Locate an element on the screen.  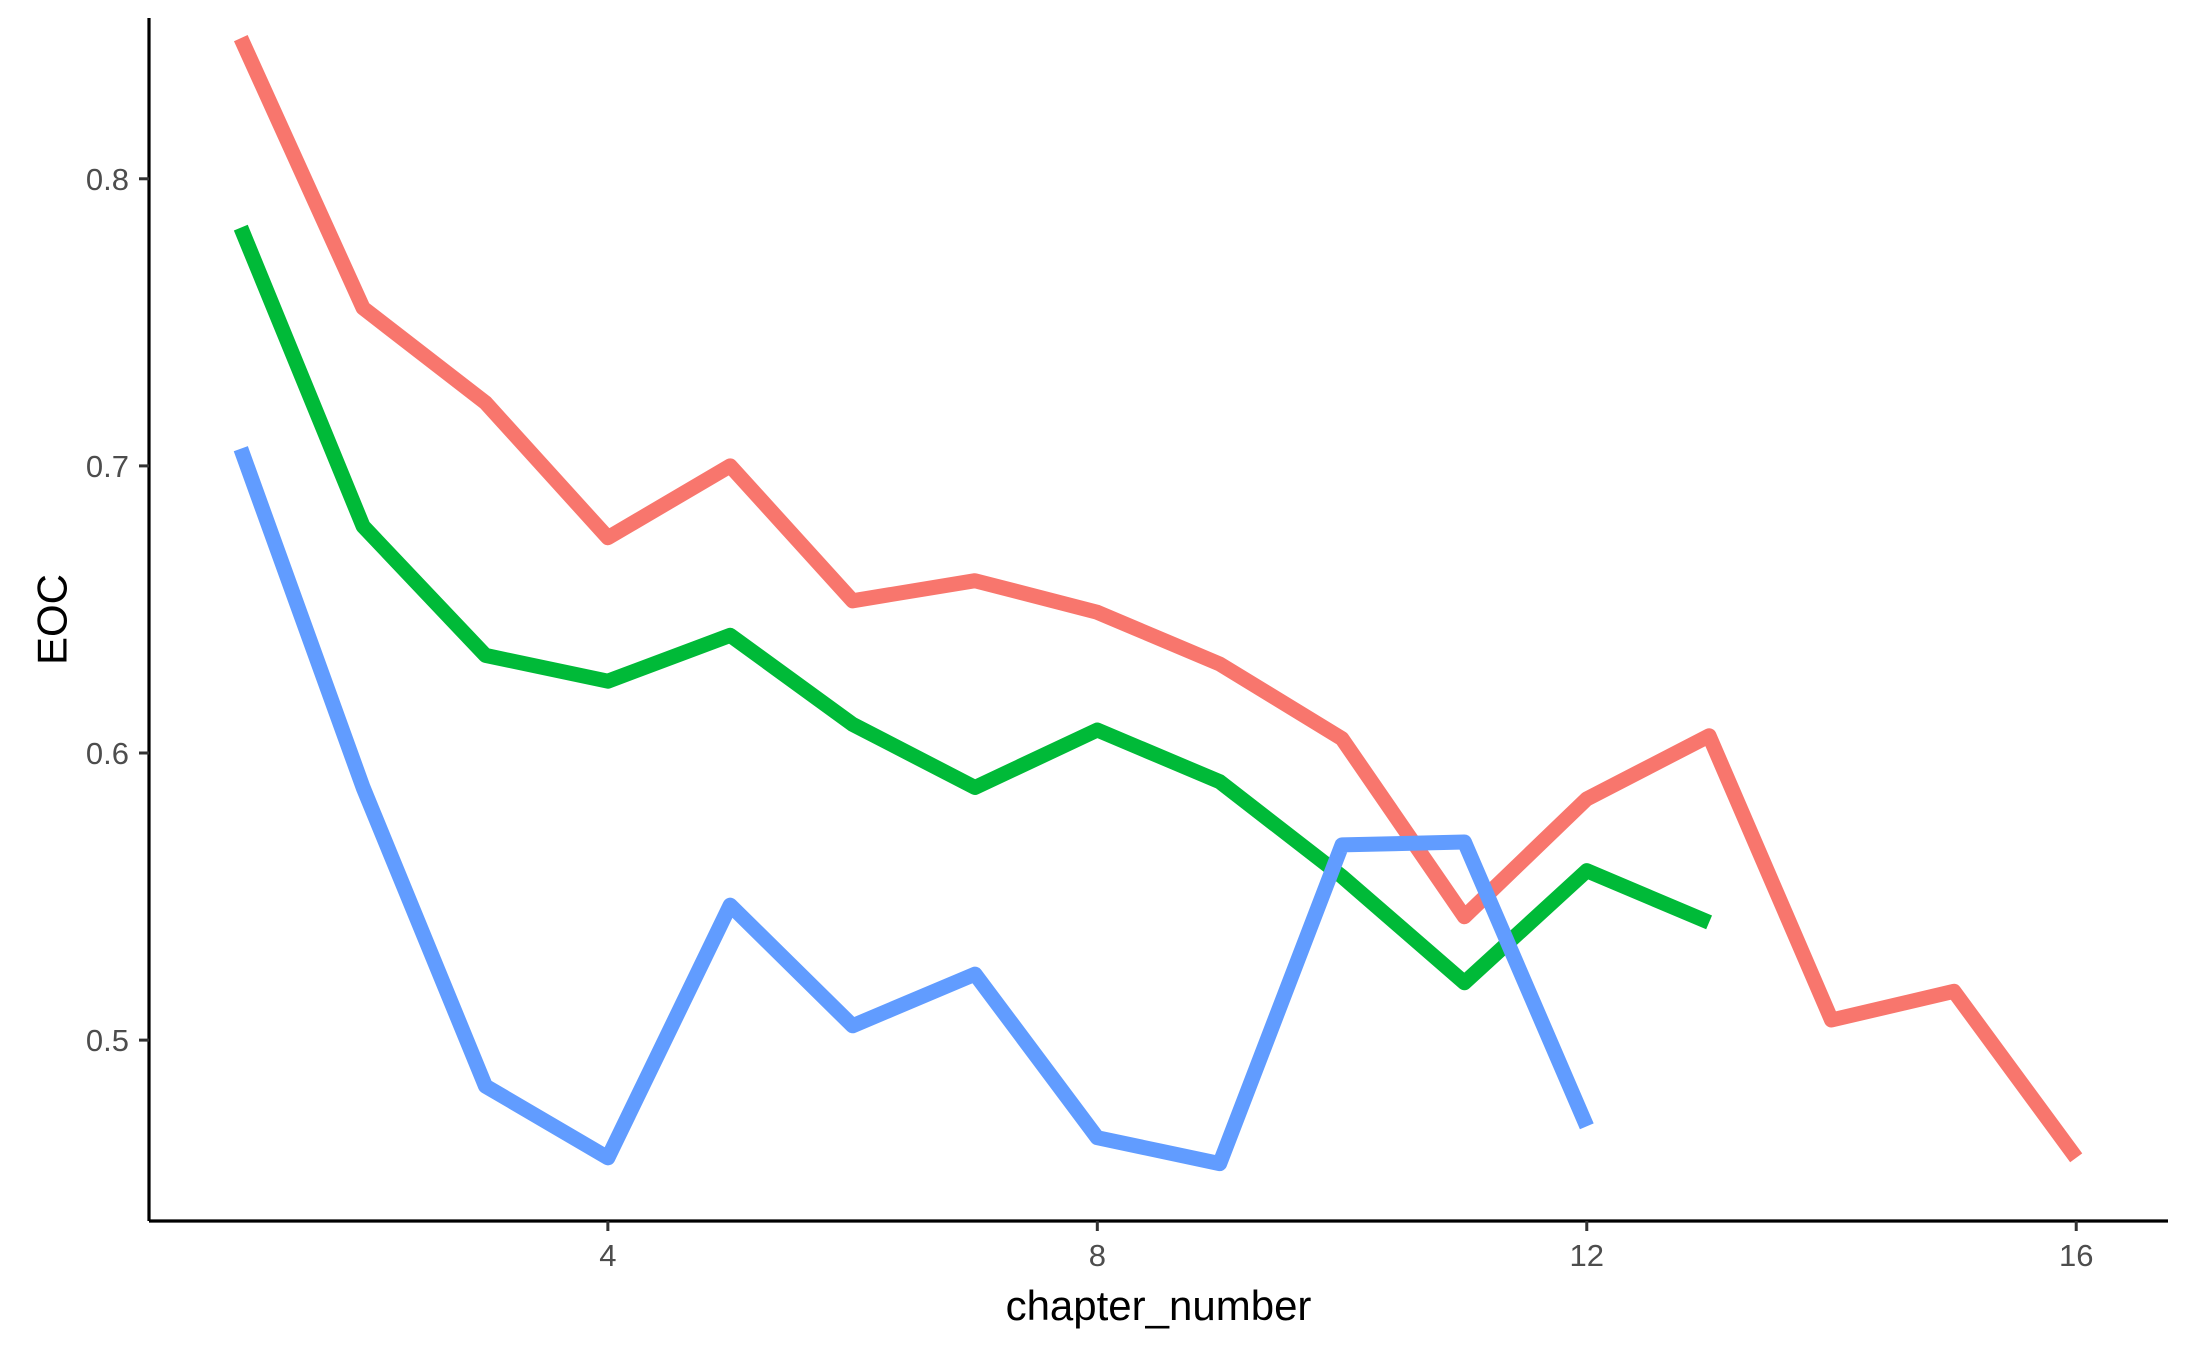
y-tick-label: 0.5 is located at coordinates (107, 1040).